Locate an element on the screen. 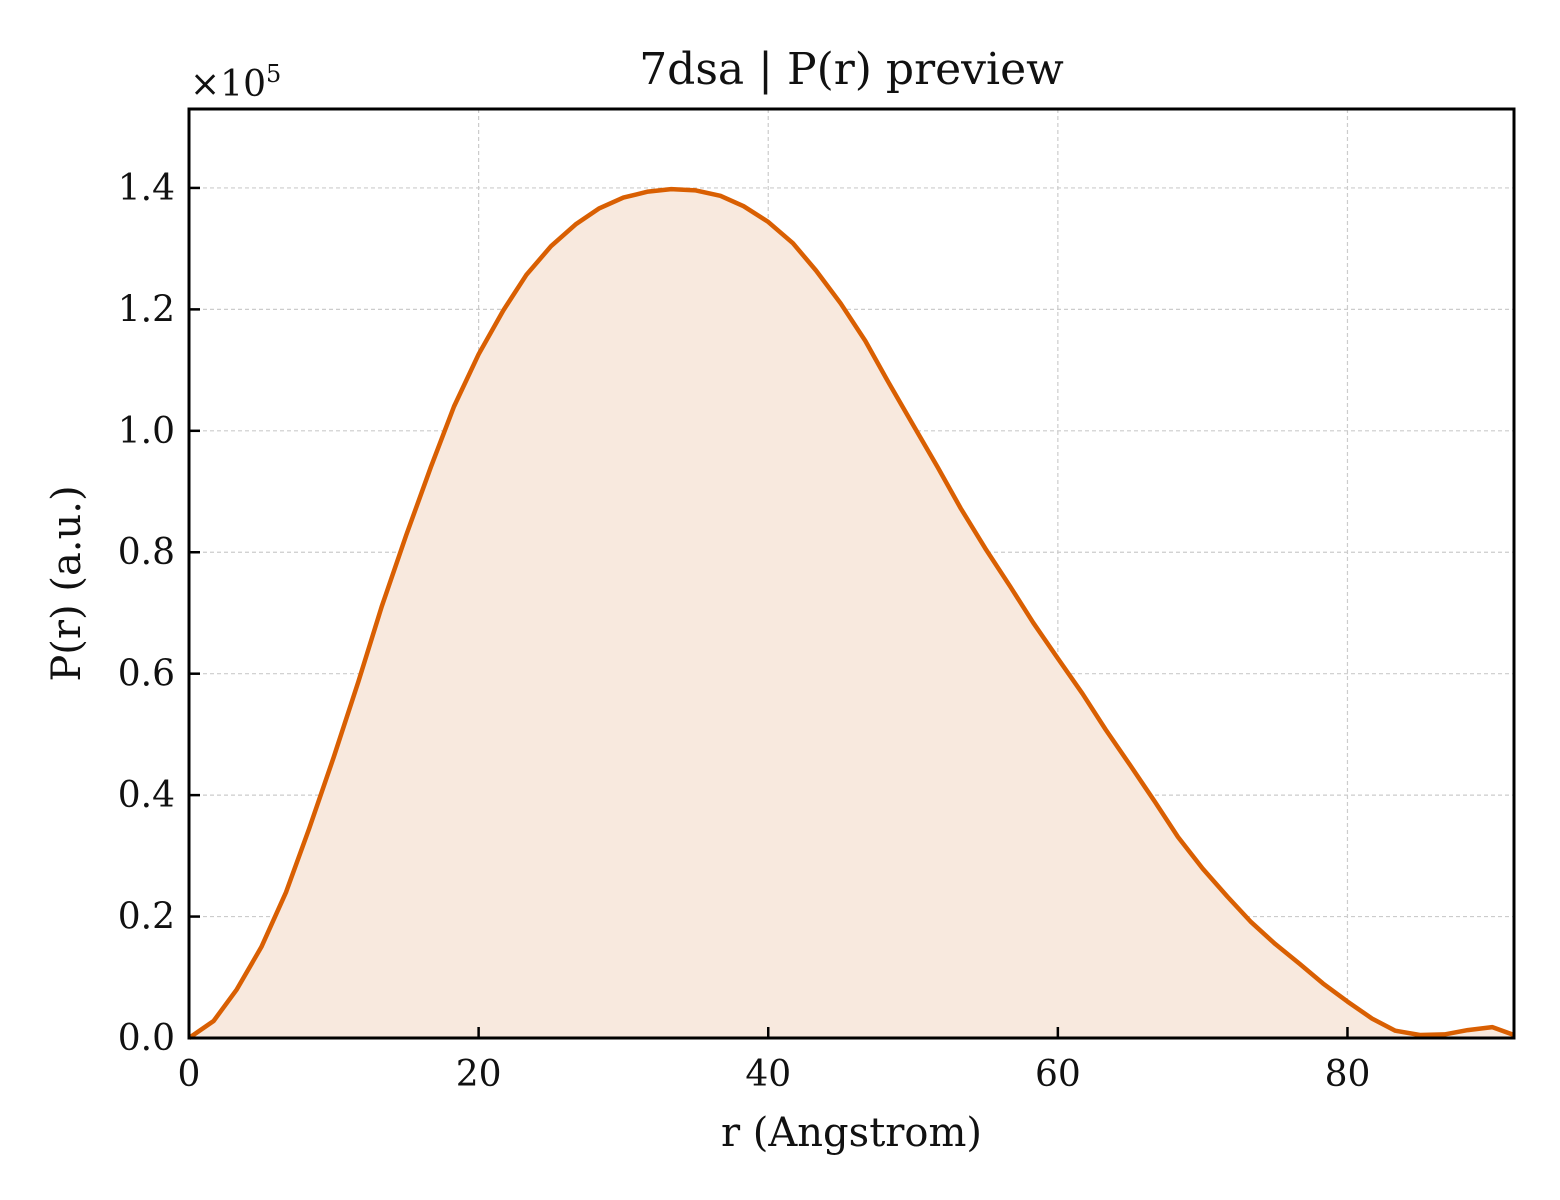  y-tick-label: 1.4 is located at coordinates (146, 188).